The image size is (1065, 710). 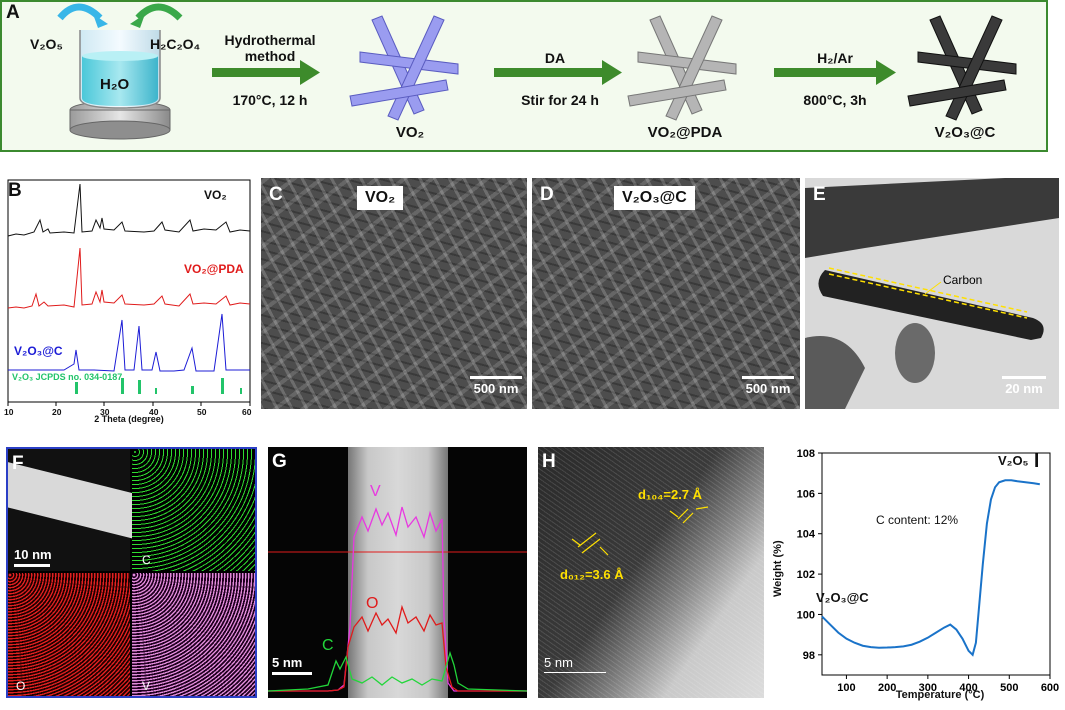 What do you see at coordinates (670, 494) in the screenshot?
I see `lattice-d104-label: d₁₀₄=2.7 Å` at bounding box center [670, 494].